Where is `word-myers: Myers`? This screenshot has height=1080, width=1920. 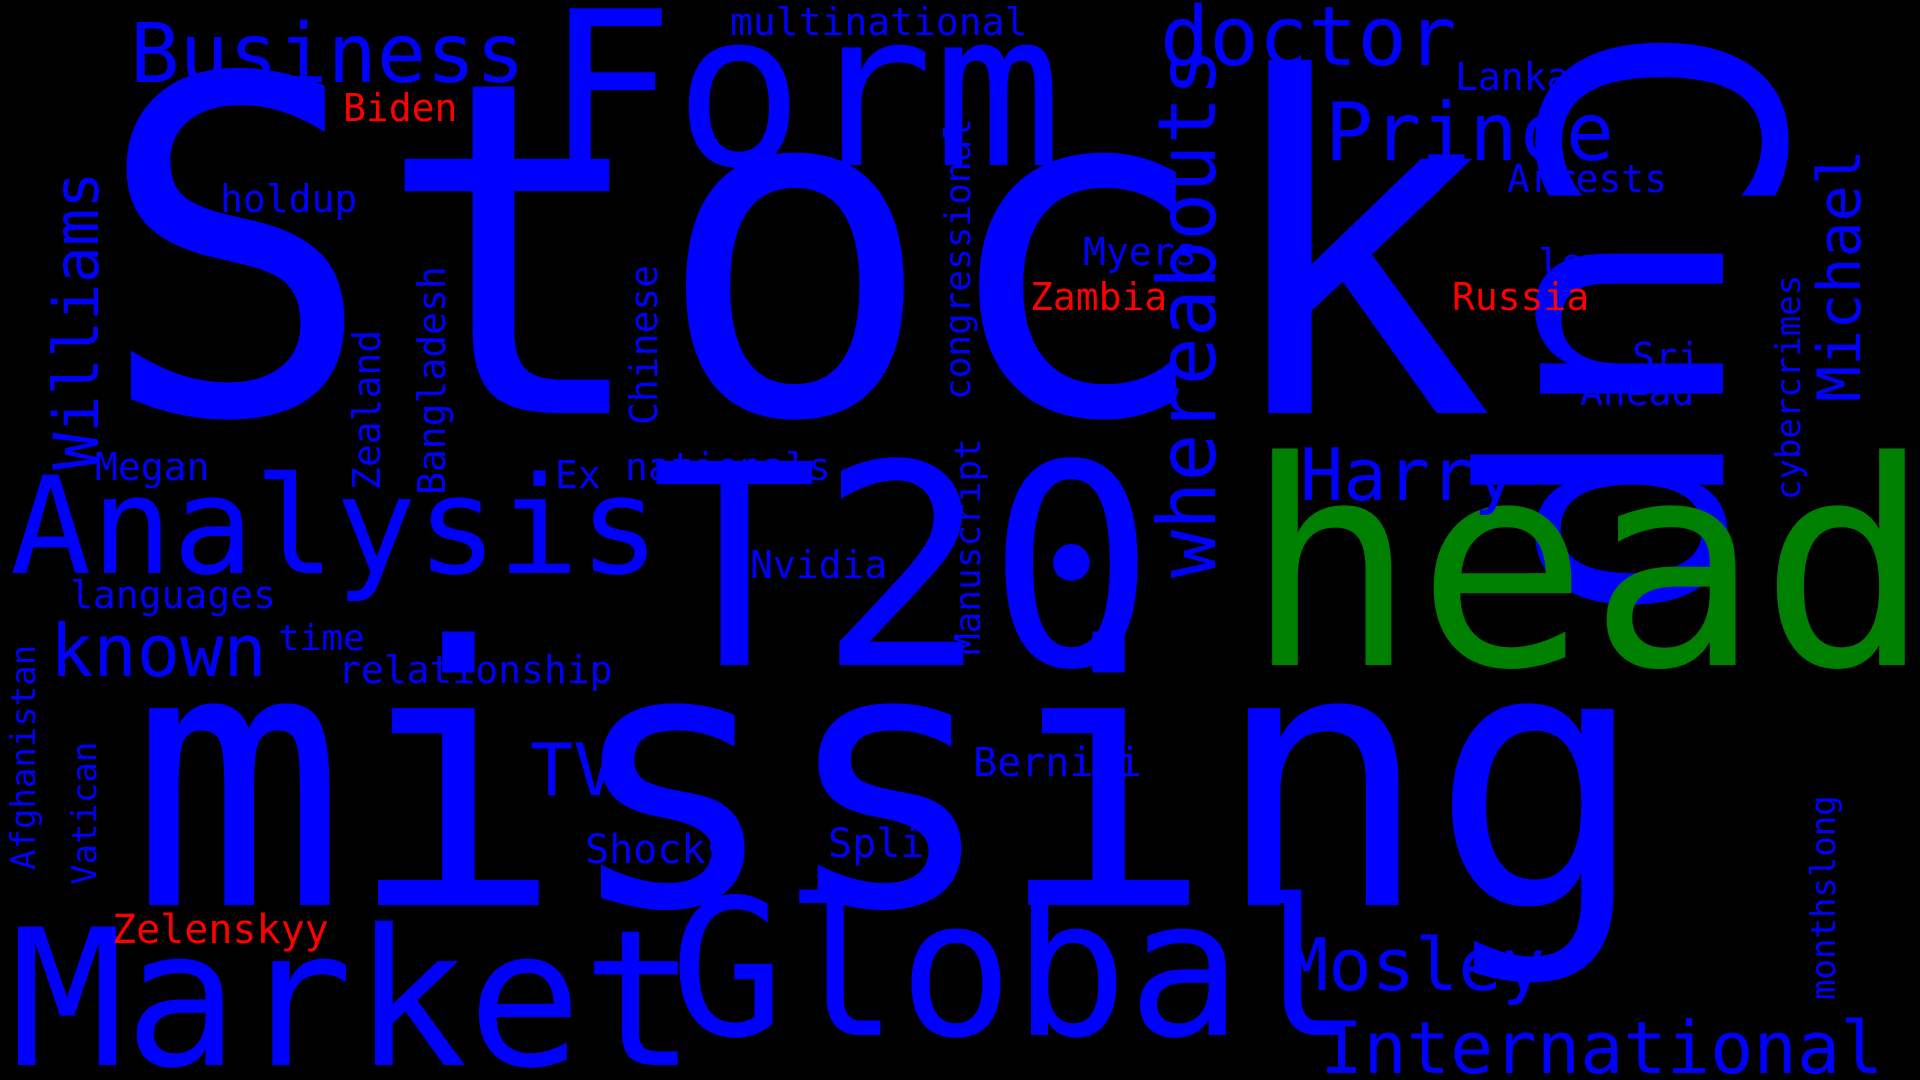
word-myers: Myers is located at coordinates (1140, 252).